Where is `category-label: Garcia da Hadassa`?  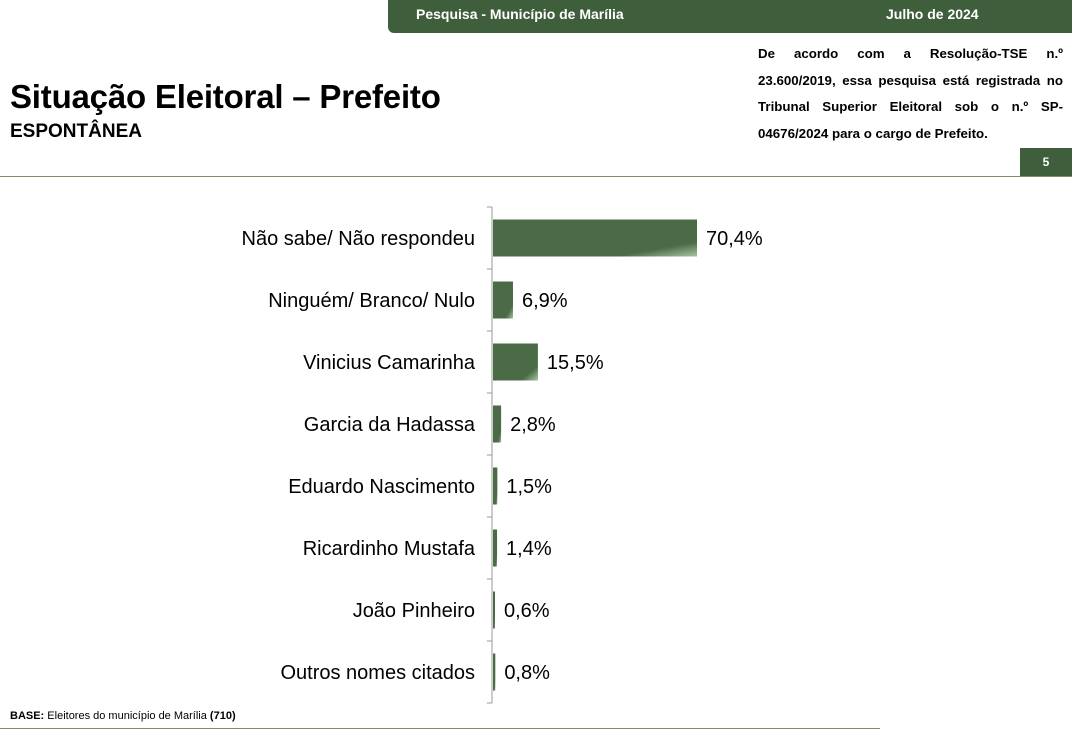 category-label: Garcia da Hadassa is located at coordinates (390, 425).